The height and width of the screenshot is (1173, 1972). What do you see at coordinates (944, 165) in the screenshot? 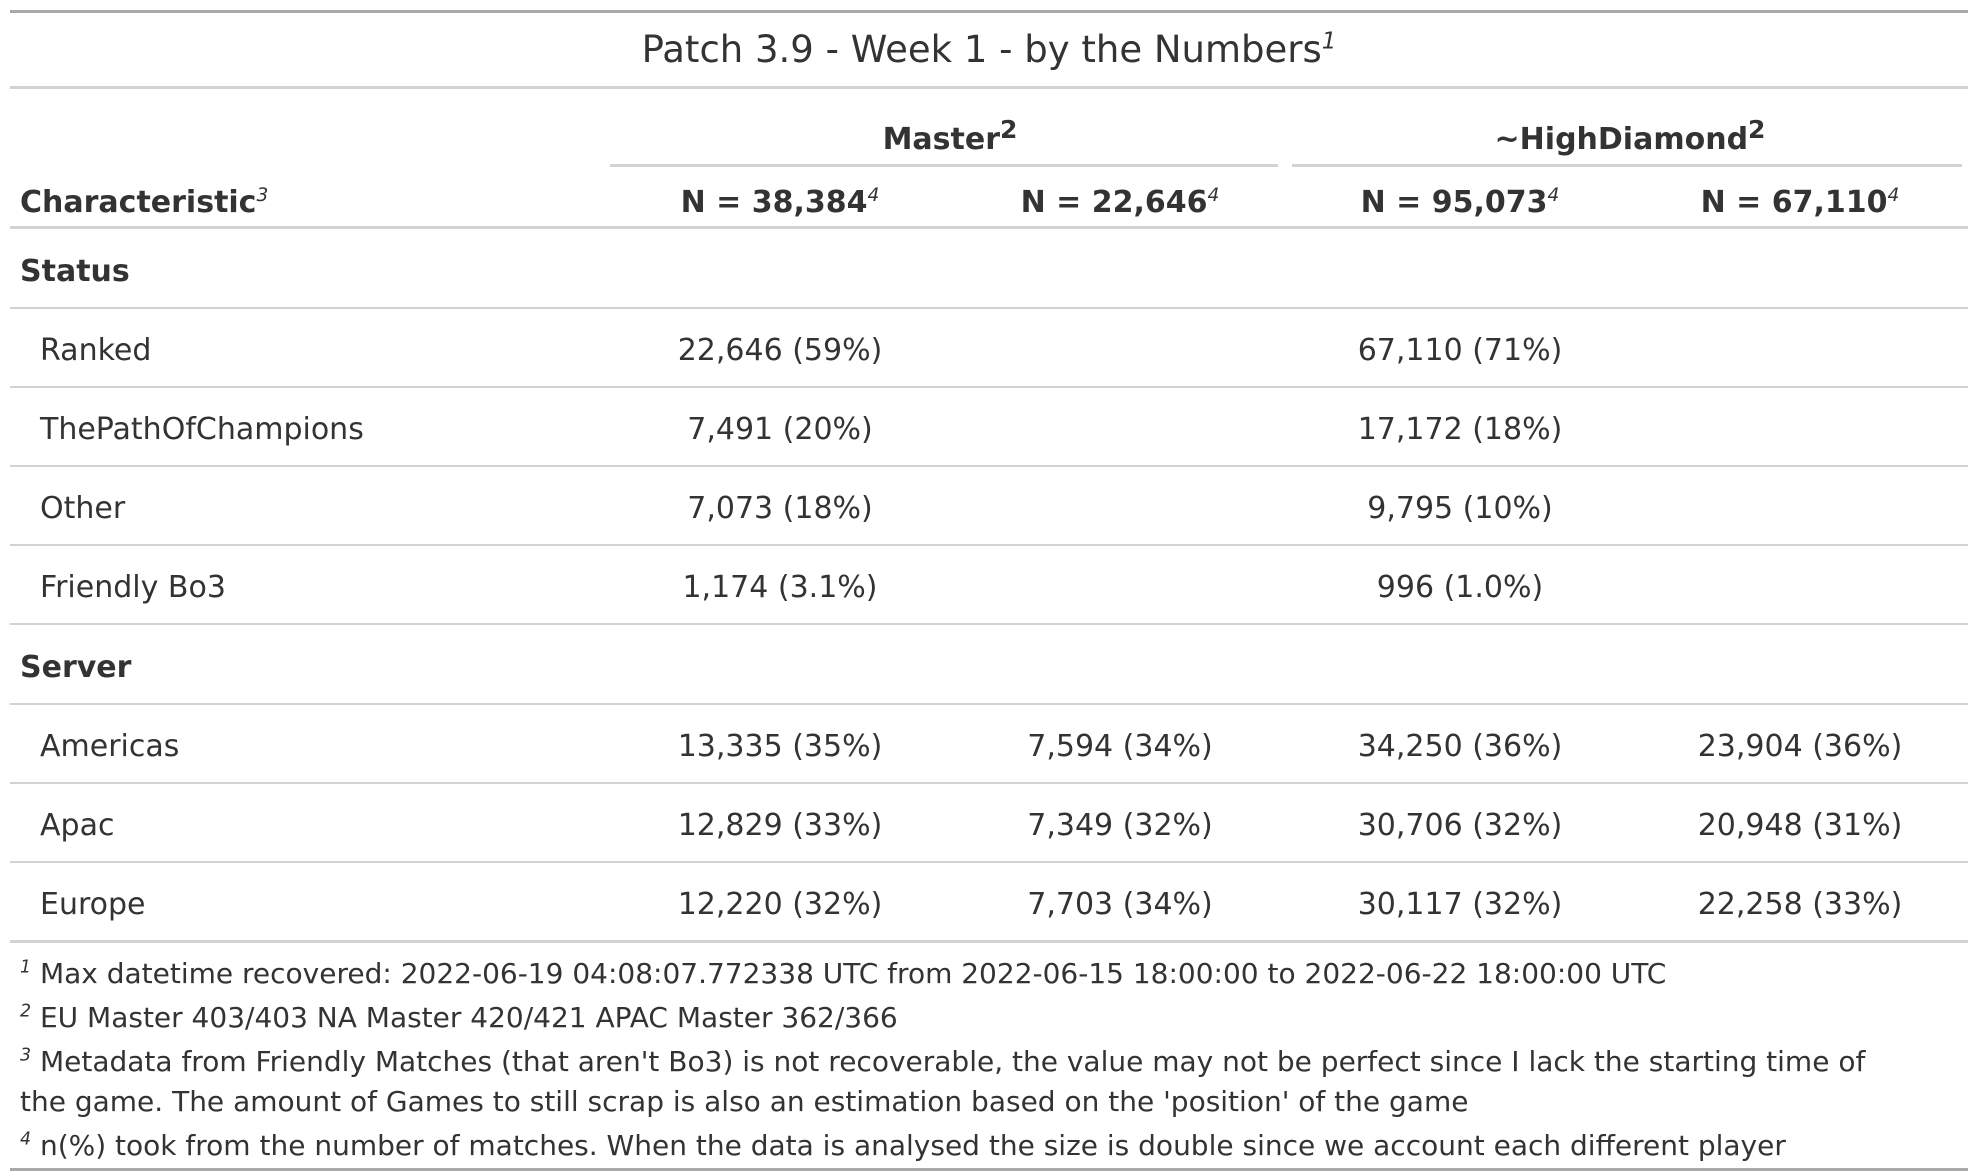
I see `spanner-master-underline` at bounding box center [944, 165].